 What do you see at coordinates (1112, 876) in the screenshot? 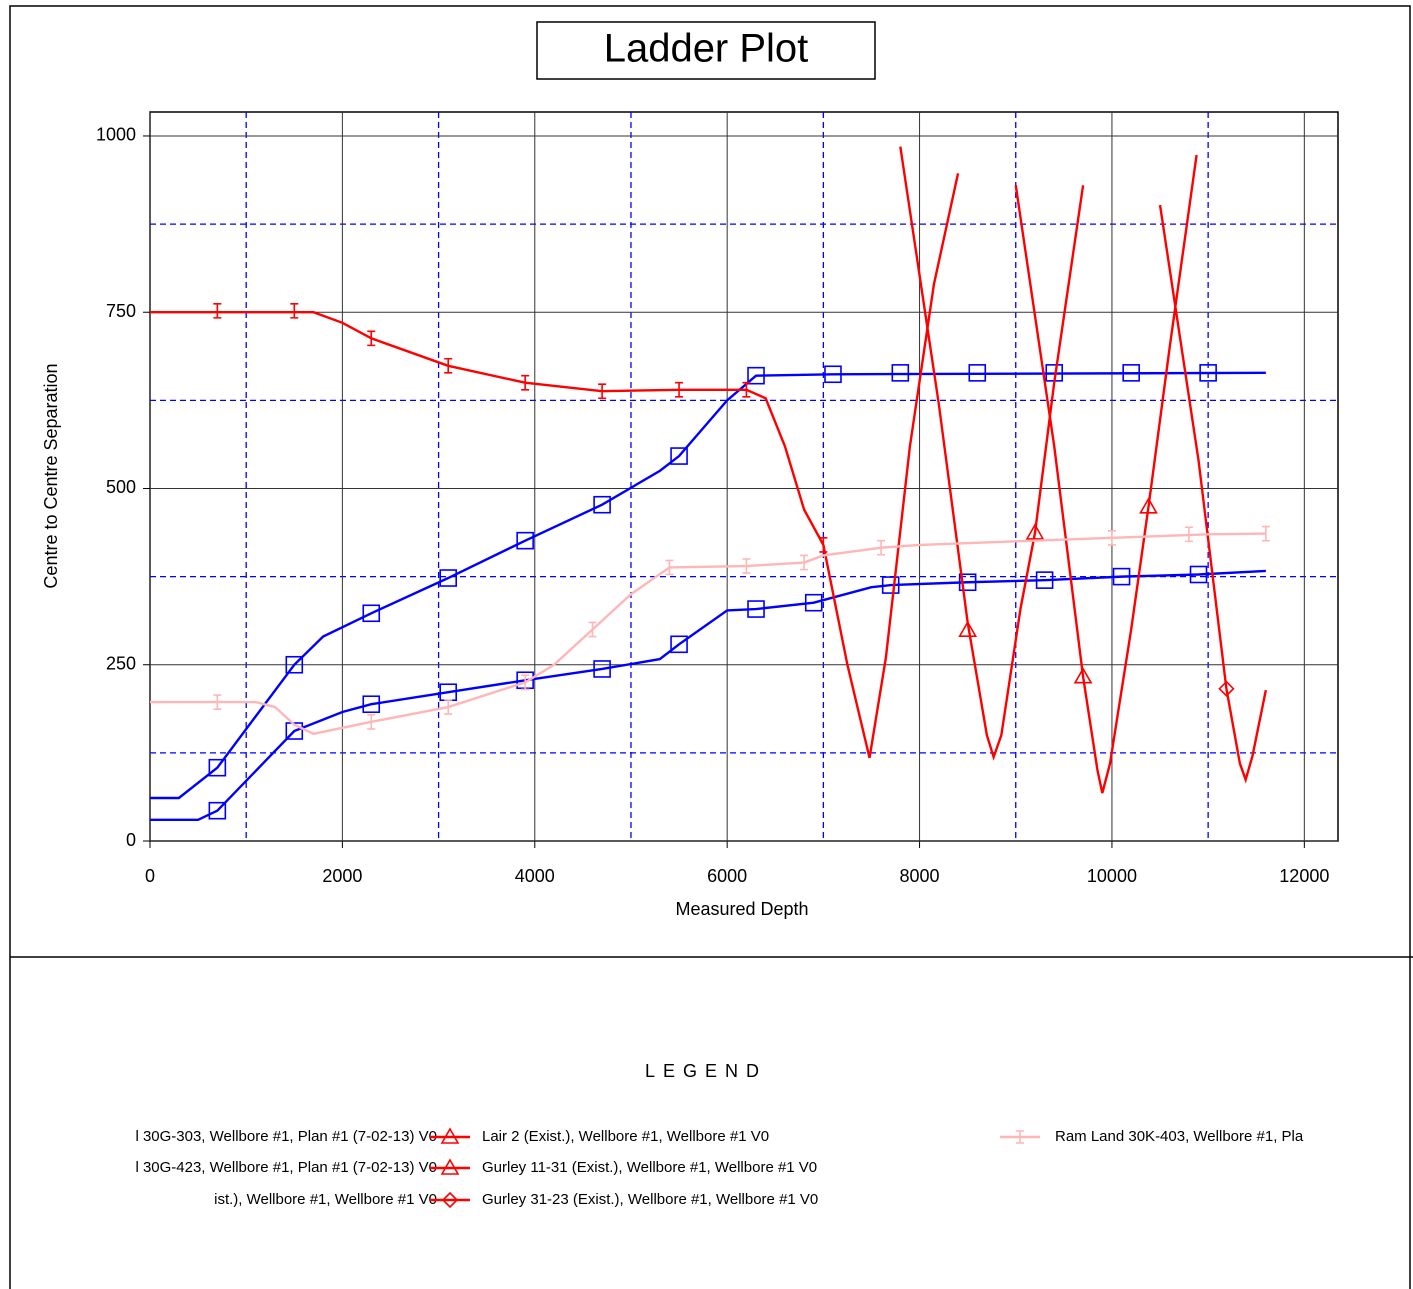
I see `x-tick-label: 10000` at bounding box center [1112, 876].